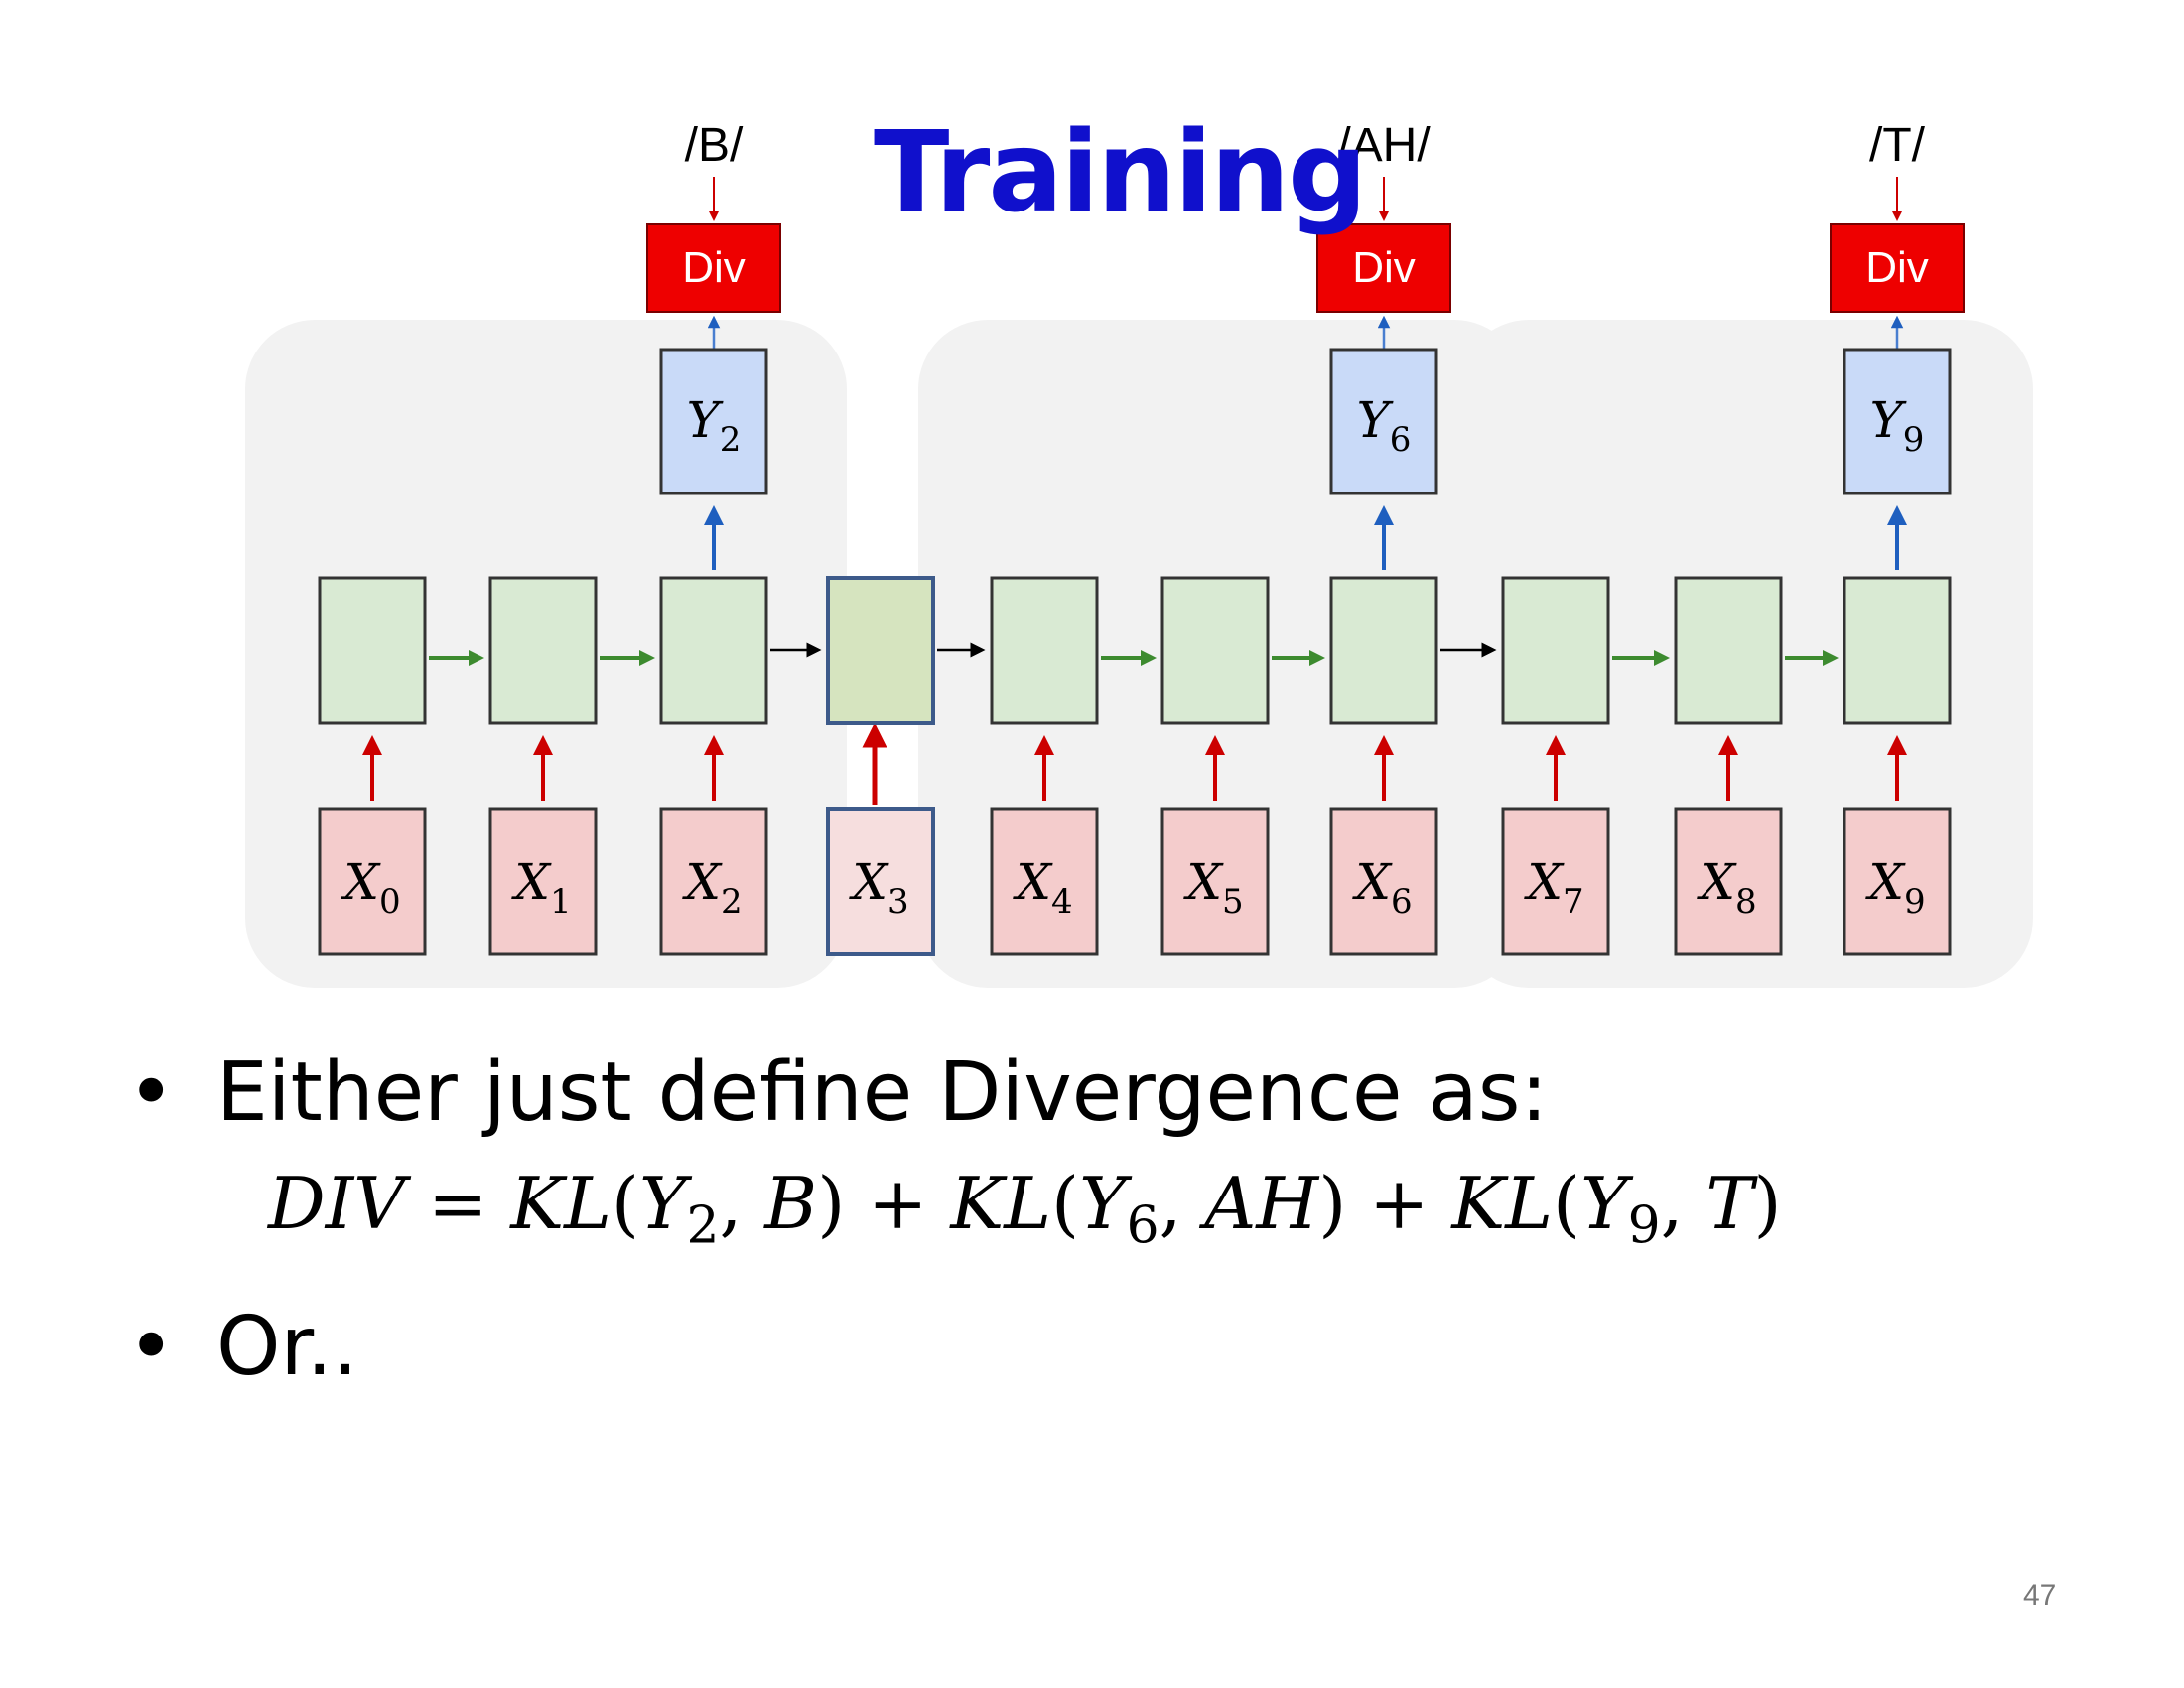 This screenshot has height=1688, width=2184. Describe the element at coordinates (1894, 887) in the screenshot. I see `input-label: X9` at that location.